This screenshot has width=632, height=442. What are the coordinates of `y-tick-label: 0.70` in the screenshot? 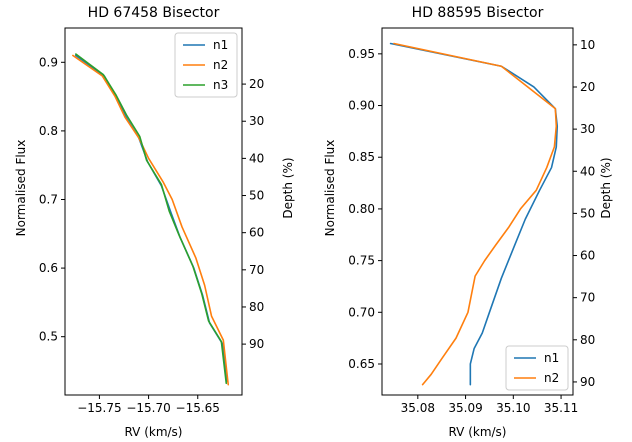 It's located at (361, 312).